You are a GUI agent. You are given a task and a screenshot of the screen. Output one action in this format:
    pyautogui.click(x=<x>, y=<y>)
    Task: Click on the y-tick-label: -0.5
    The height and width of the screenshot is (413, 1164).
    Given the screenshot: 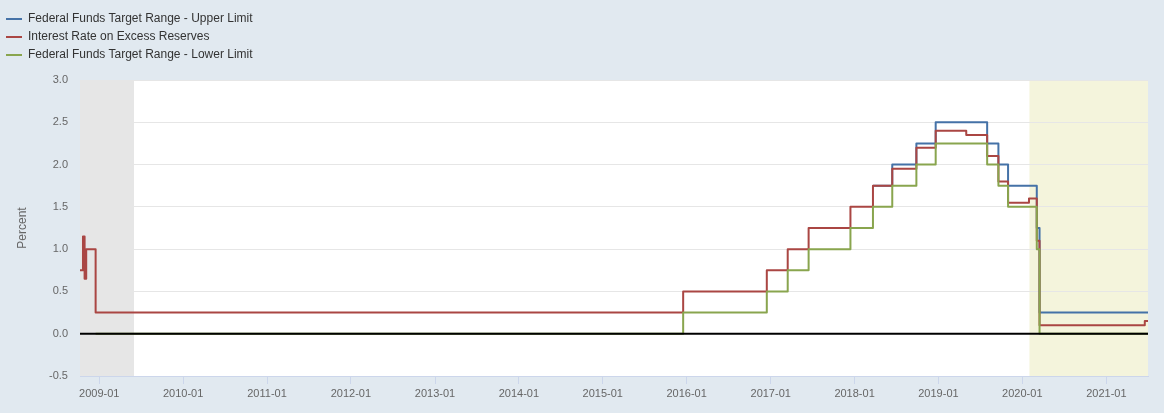 What is the action you would take?
    pyautogui.click(x=58, y=375)
    